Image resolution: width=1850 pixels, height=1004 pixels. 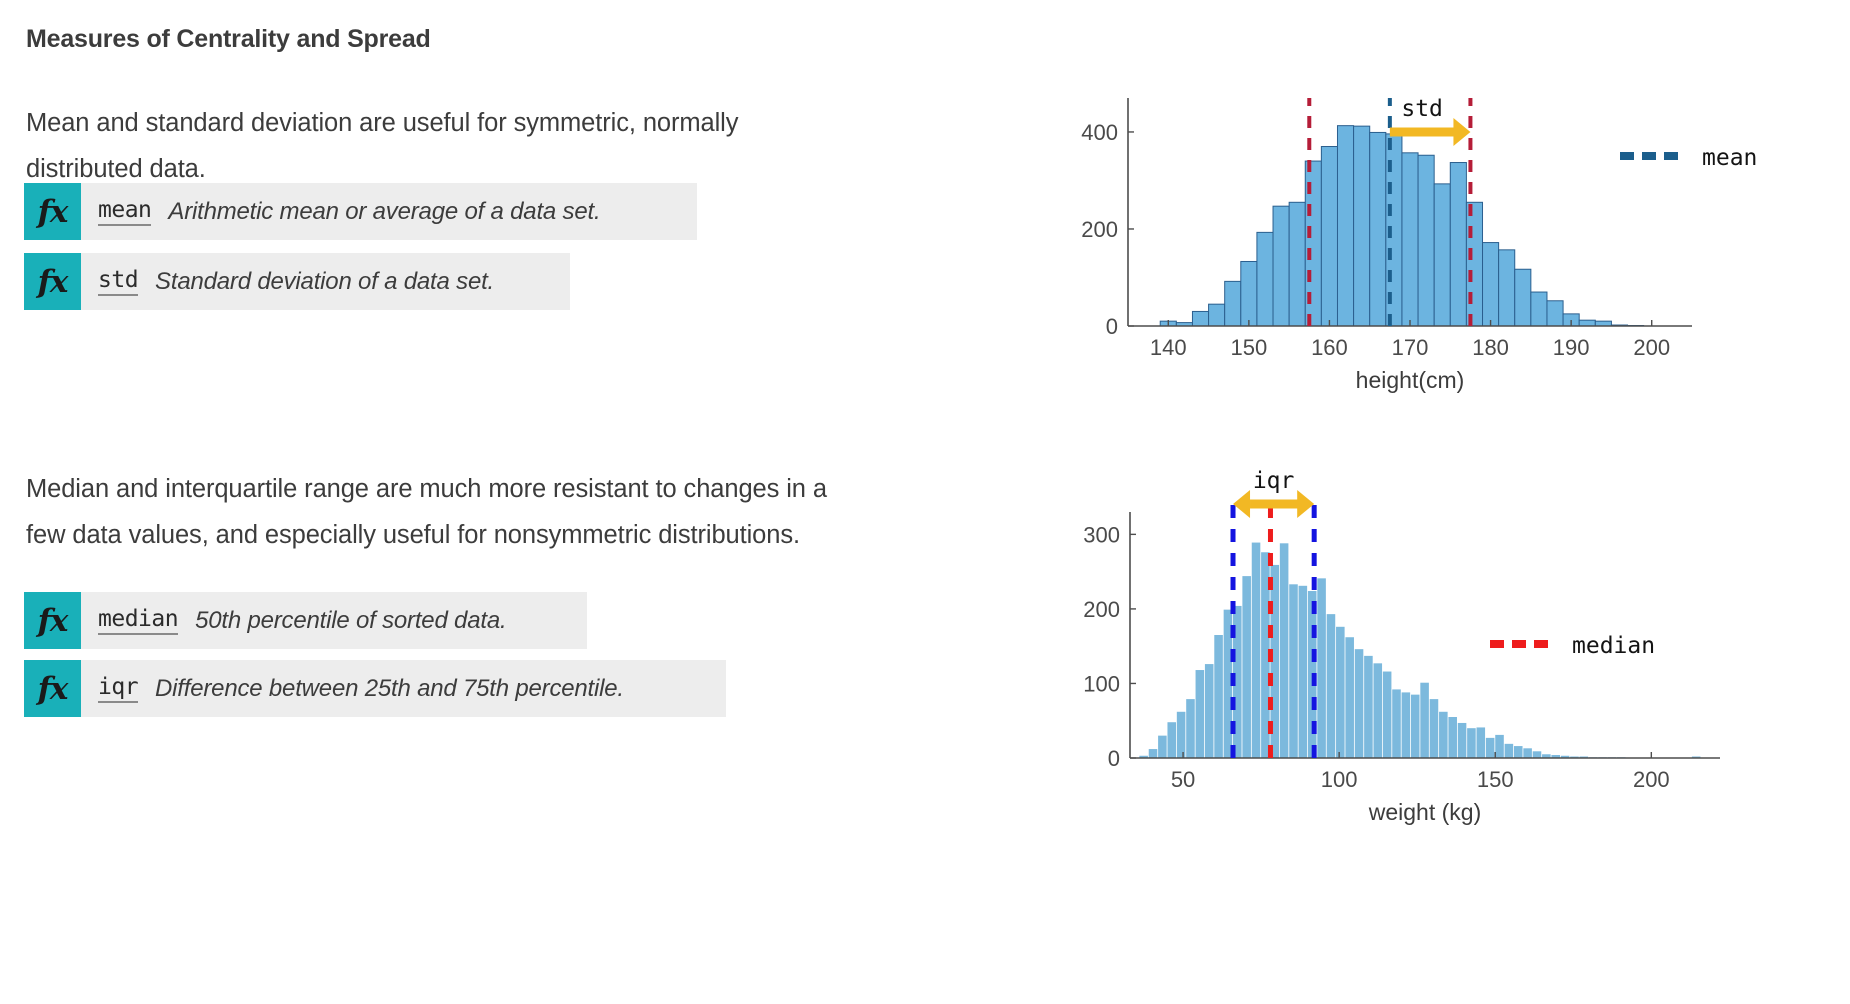 I want to click on legend: mean, so click(x=1688, y=158).